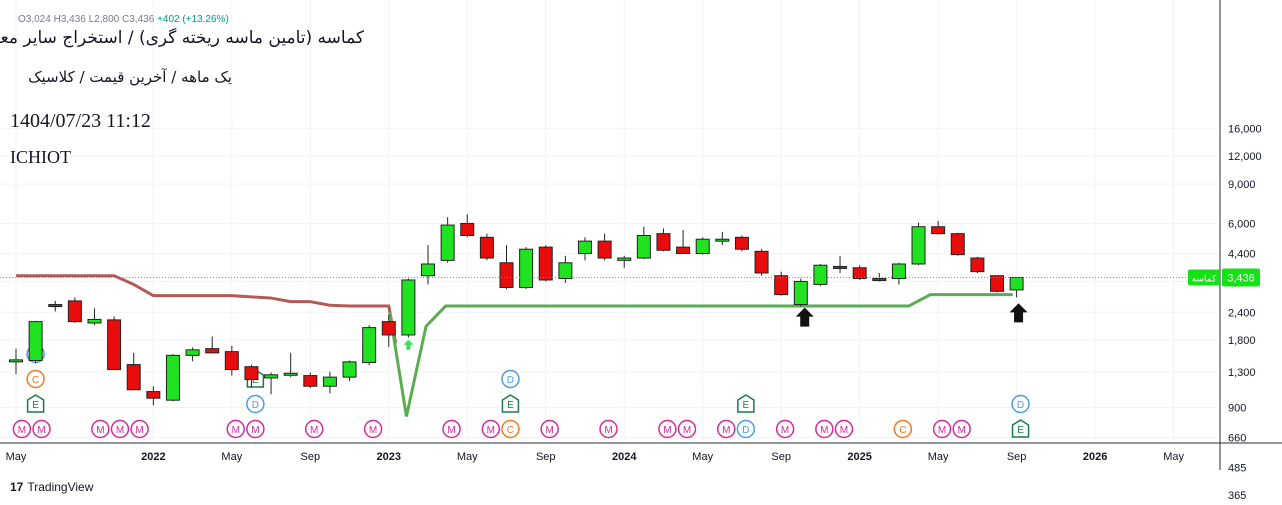  Describe the element at coordinates (1237, 408) in the screenshot. I see `y-tick-label: 900` at that location.